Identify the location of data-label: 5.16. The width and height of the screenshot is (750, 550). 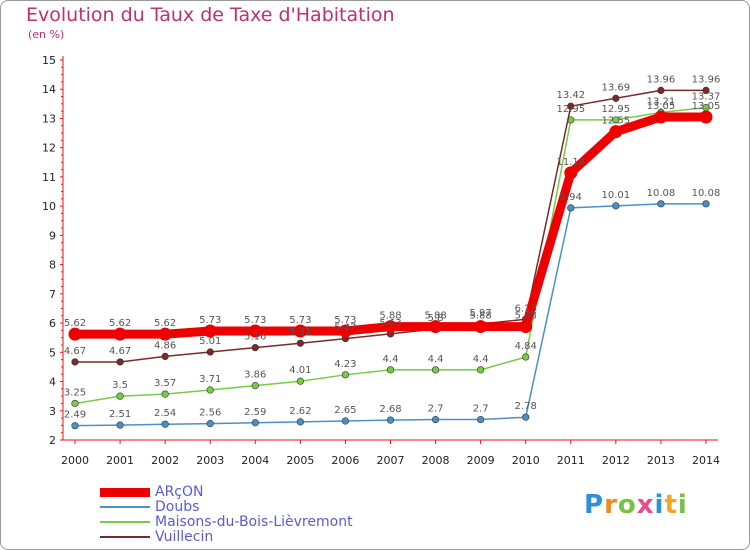
(255, 337).